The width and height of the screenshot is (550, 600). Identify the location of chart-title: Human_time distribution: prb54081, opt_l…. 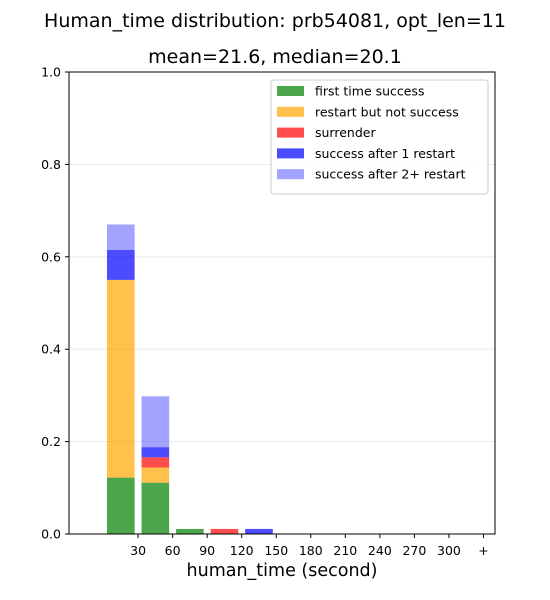
(275, 21).